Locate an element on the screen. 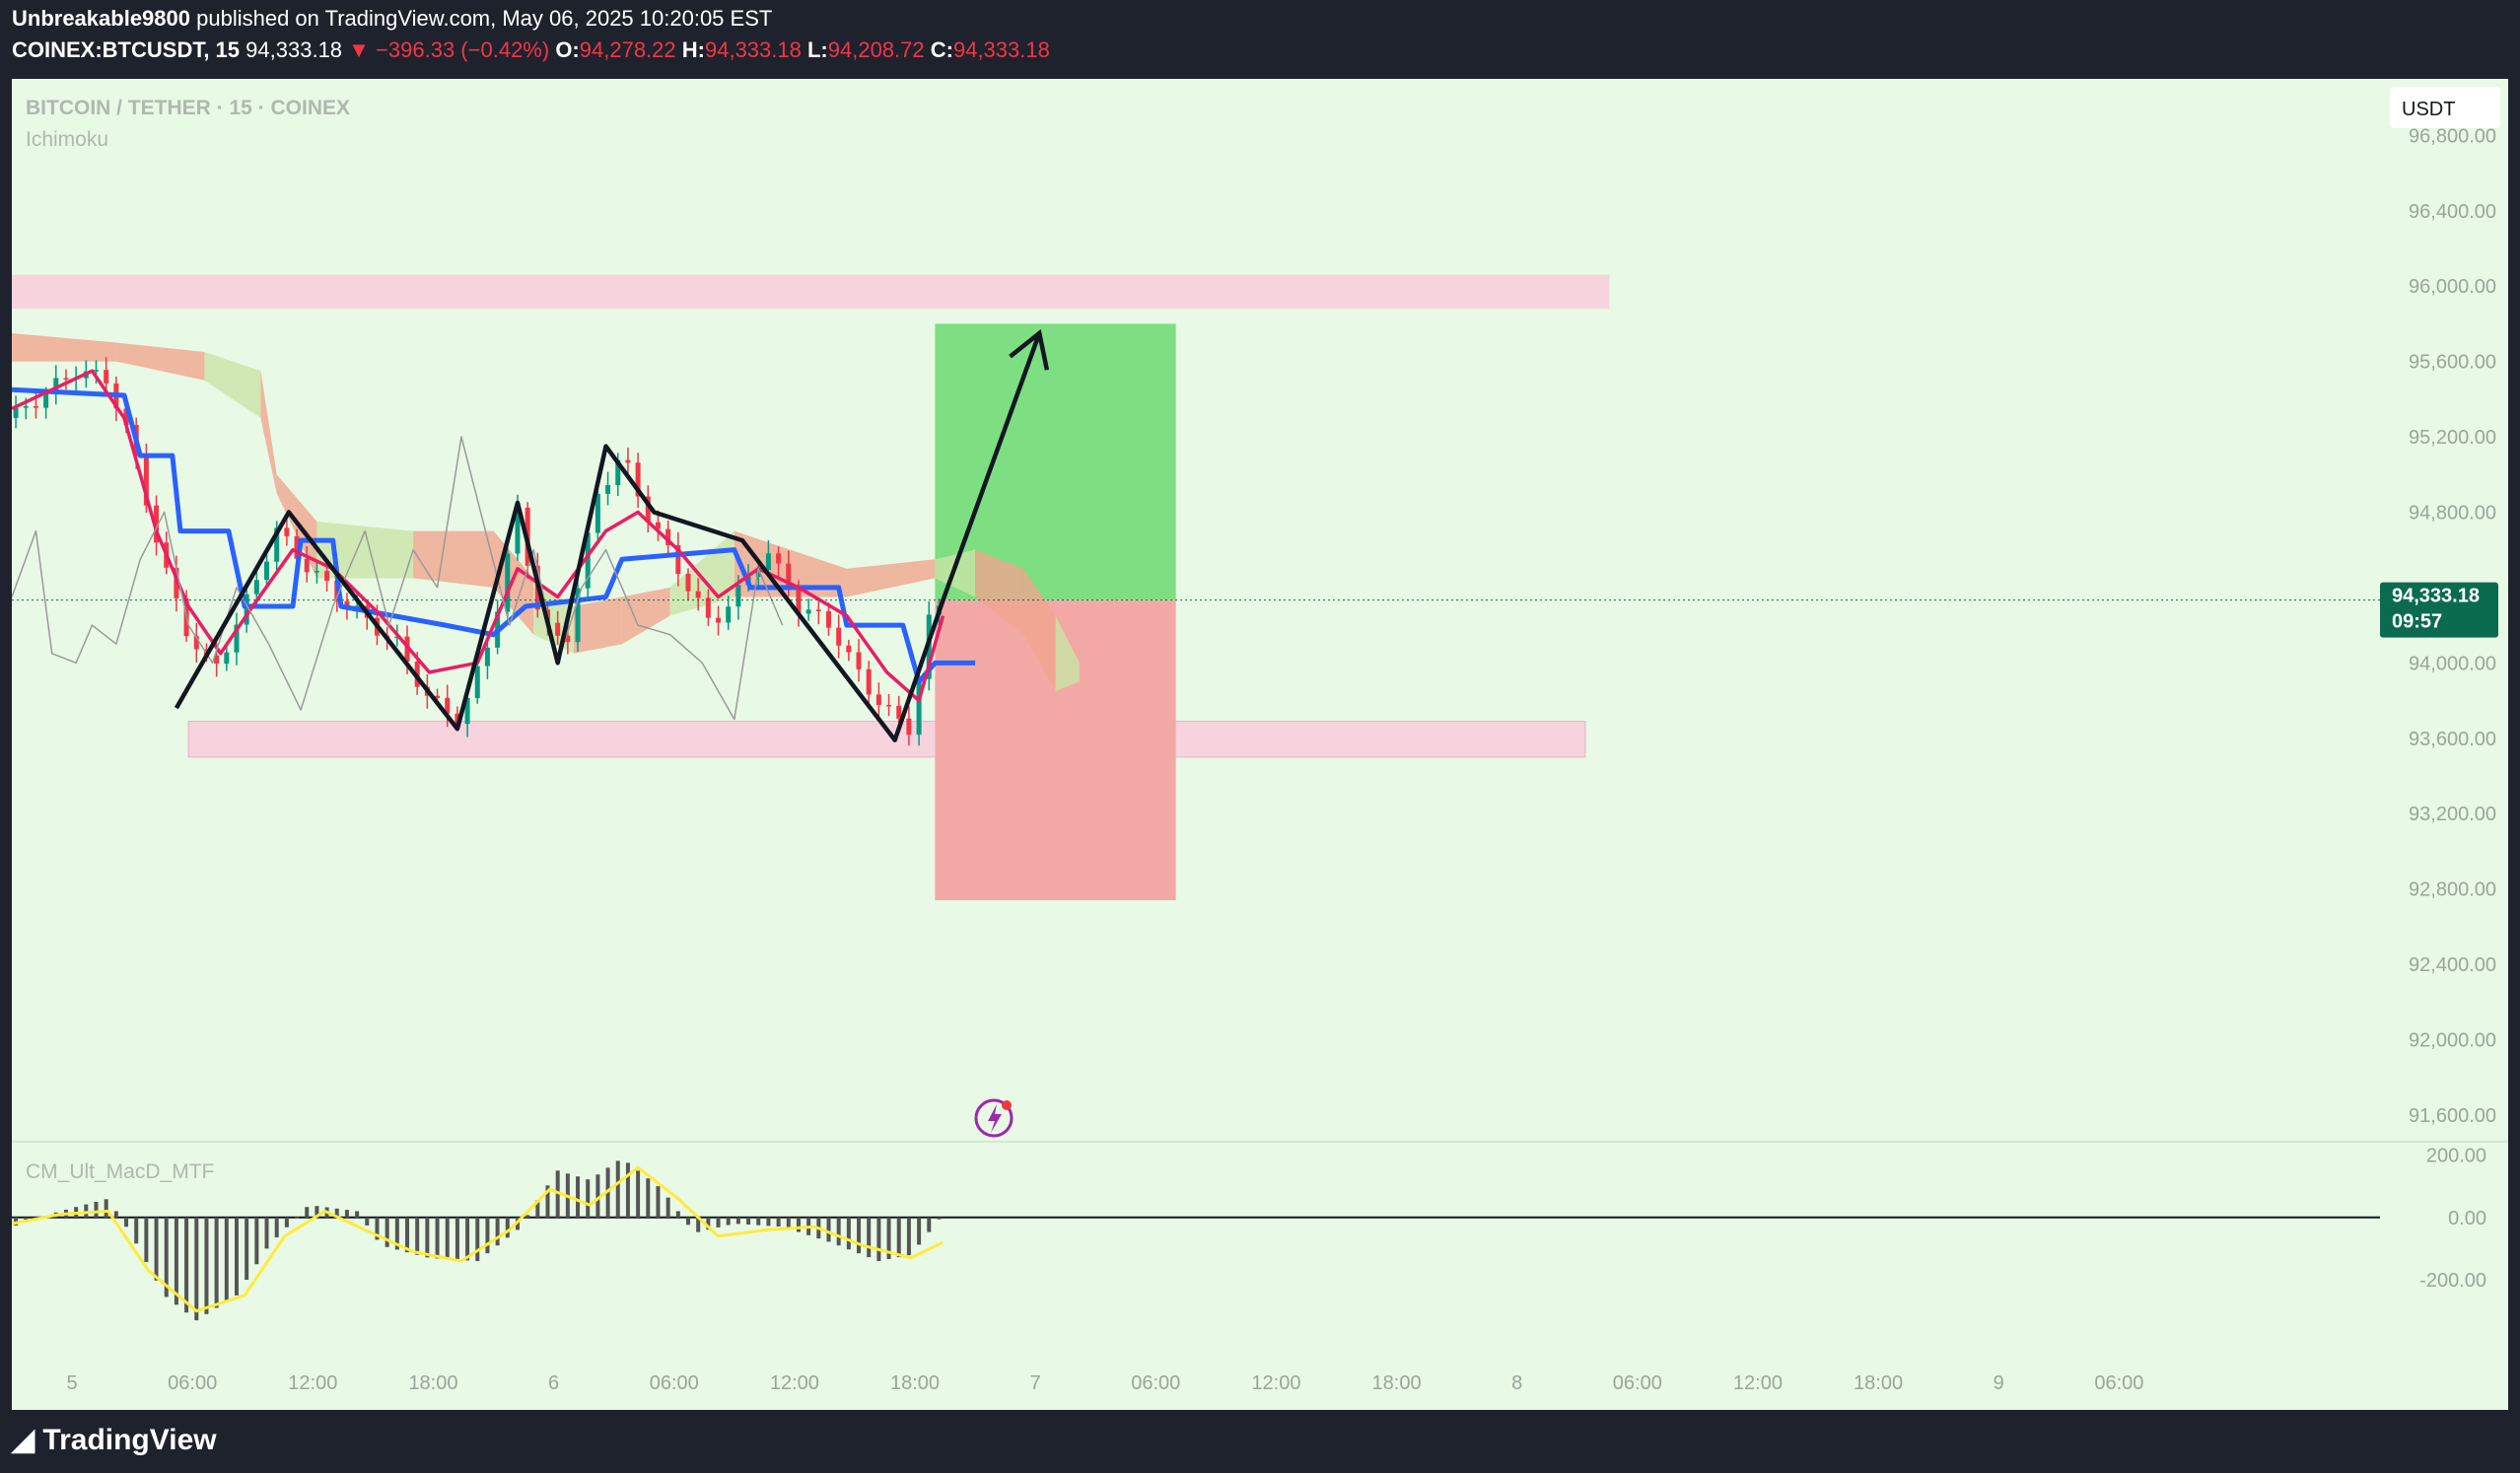 The height and width of the screenshot is (1473, 2520). time-axis-label: 12:00 is located at coordinates (312, 1383).